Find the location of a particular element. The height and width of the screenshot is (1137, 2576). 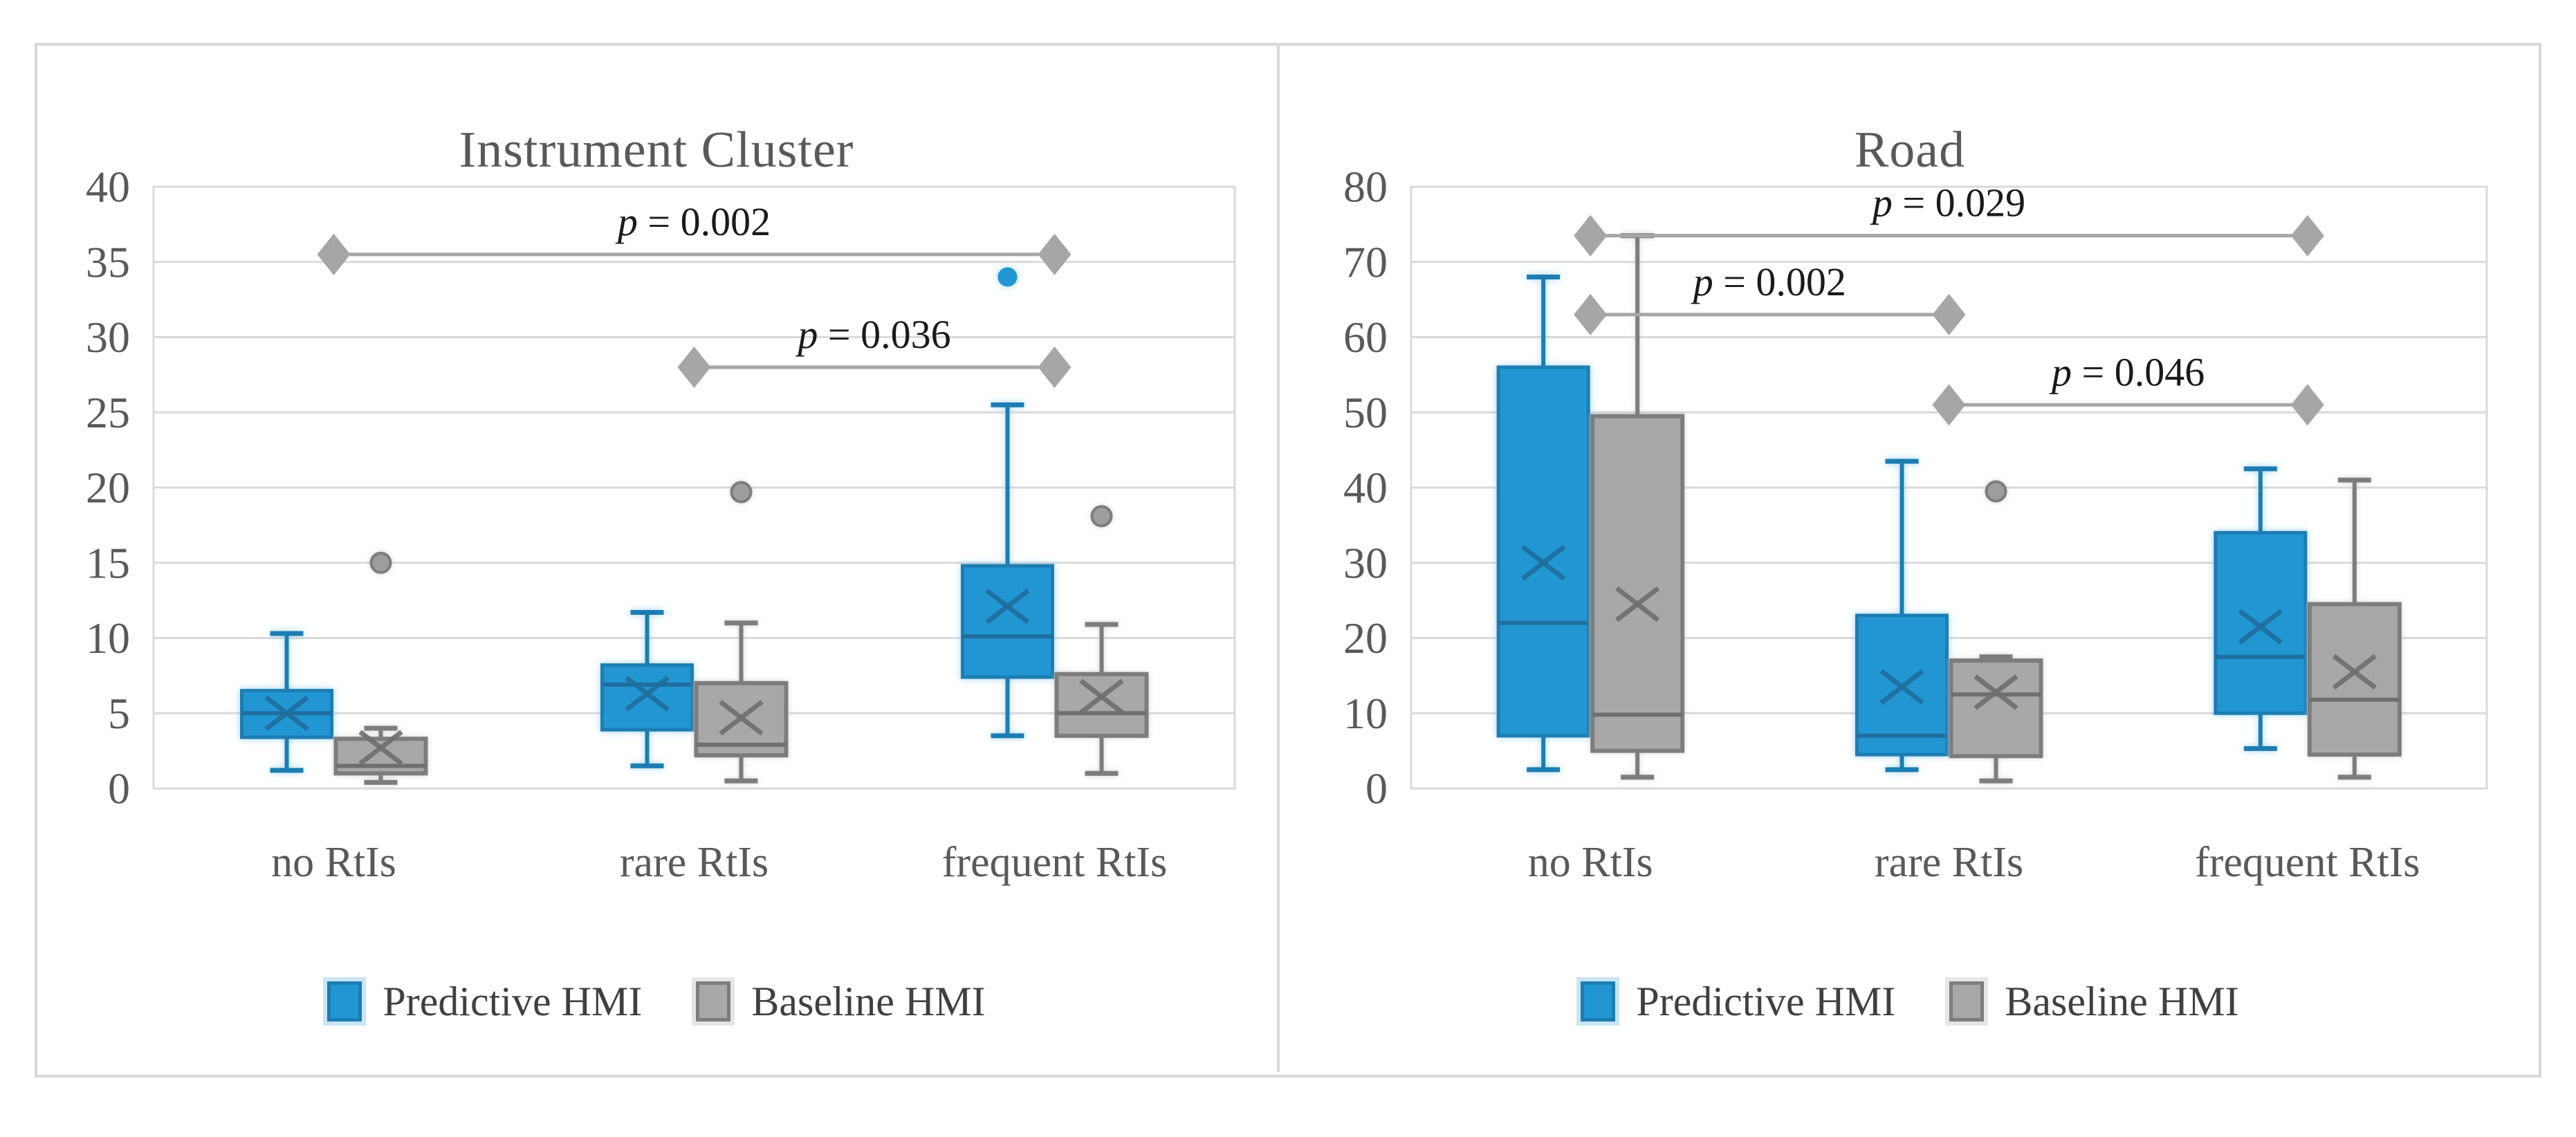

legend-instrument-cluster: Predictive HMI Baseline HMI is located at coordinates (656, 1001).